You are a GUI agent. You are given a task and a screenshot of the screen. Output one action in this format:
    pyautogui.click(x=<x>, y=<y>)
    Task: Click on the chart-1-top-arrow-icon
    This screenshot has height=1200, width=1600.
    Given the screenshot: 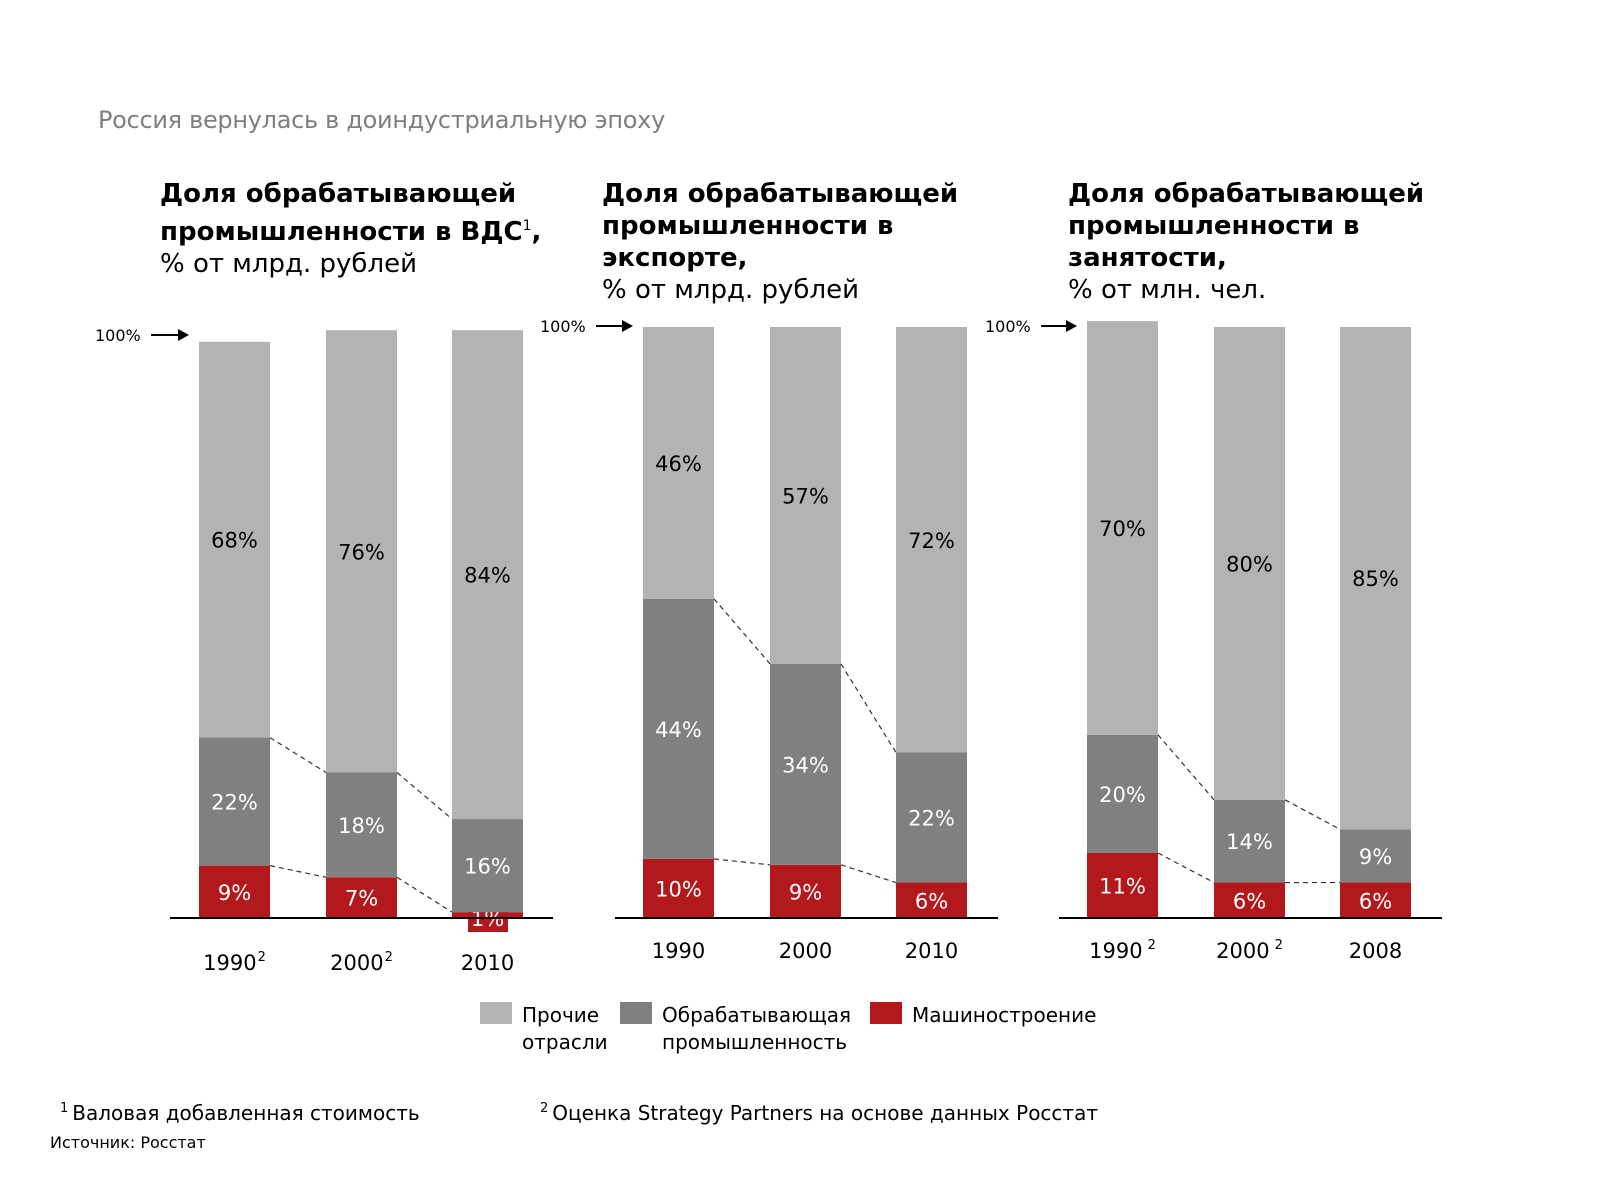 What is the action you would take?
    pyautogui.click(x=183, y=335)
    